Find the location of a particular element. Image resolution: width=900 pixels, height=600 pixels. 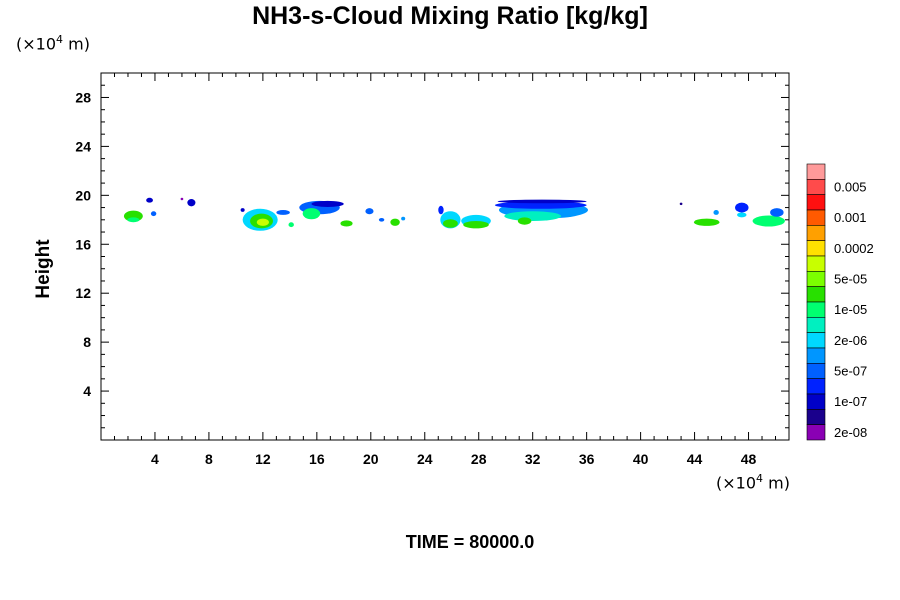

x-tick-label: 28 is located at coordinates (479, 459).